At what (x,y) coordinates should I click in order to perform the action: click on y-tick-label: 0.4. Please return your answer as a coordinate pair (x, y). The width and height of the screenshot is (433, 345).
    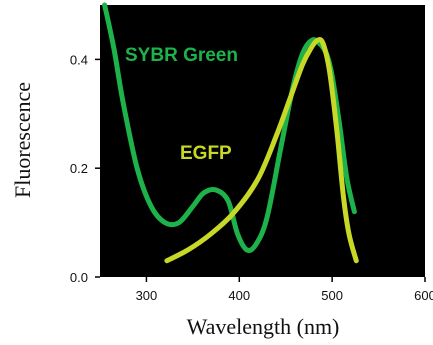
    Looking at the image, I should click on (79, 59).